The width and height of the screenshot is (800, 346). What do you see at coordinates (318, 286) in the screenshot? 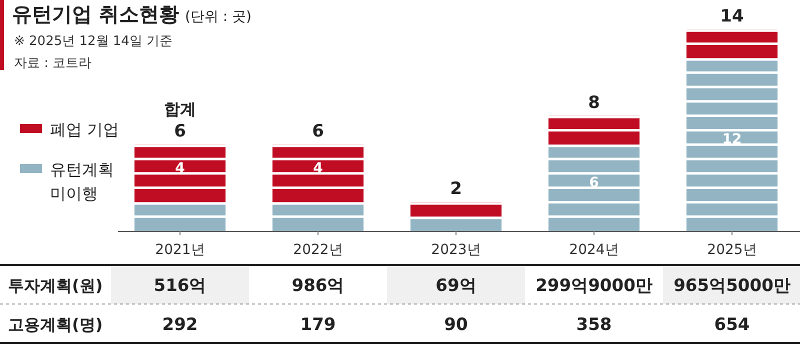
I see `text: 986억` at bounding box center [318, 286].